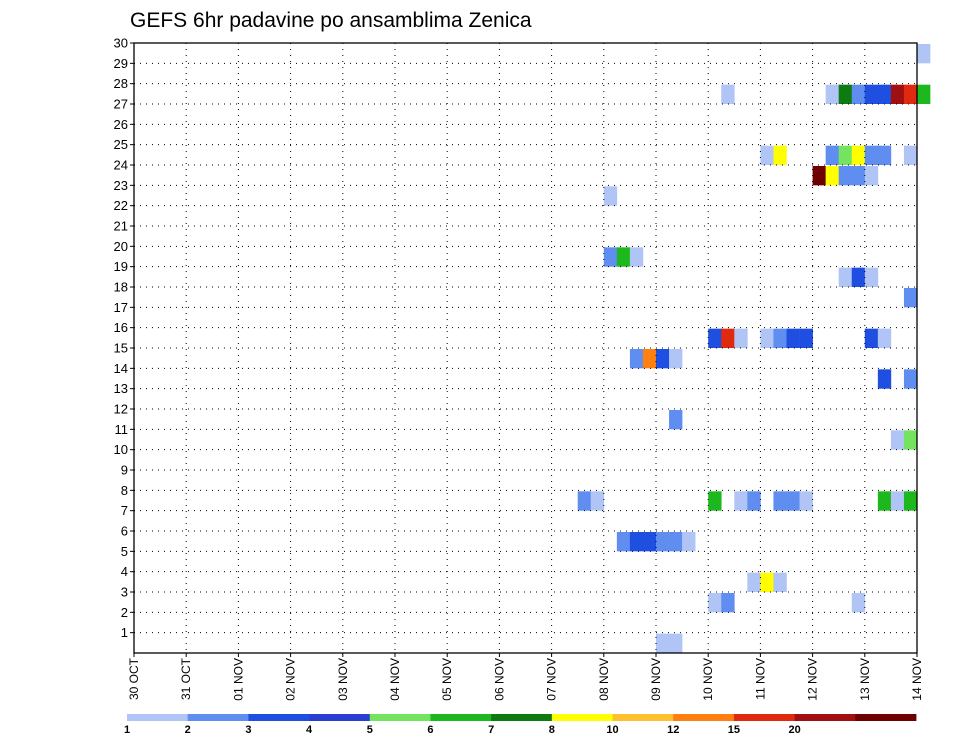 This screenshot has height=742, width=960. I want to click on y-tick-label: 4, so click(124, 571).